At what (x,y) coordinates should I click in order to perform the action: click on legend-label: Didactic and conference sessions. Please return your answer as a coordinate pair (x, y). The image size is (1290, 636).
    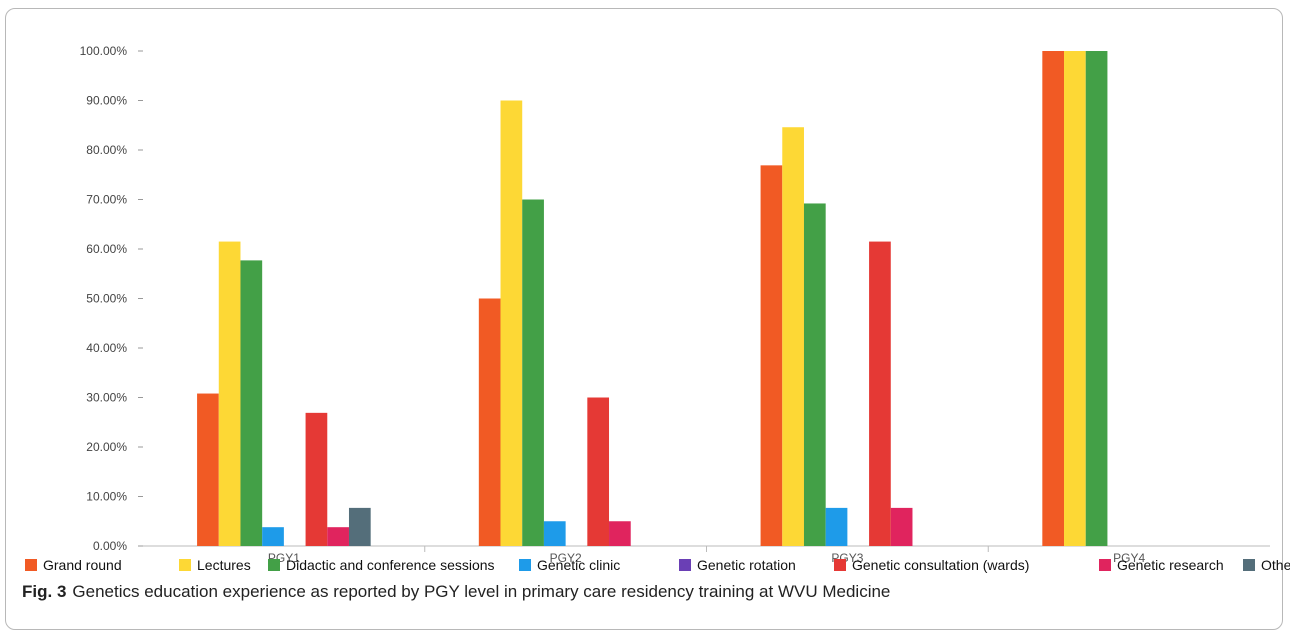
    Looking at the image, I should click on (390, 565).